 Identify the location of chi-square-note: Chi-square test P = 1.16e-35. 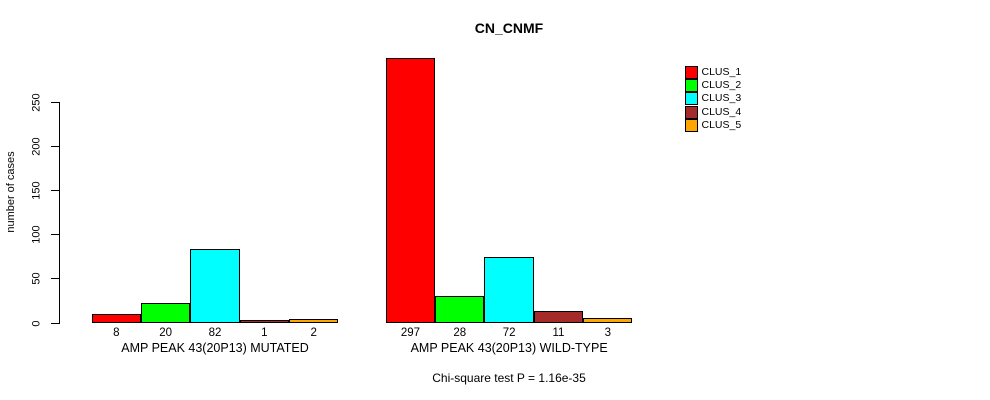
(509, 378).